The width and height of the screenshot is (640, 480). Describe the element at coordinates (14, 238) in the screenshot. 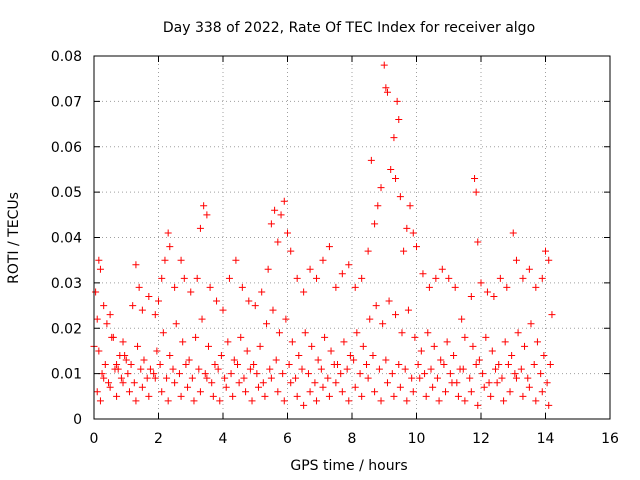

I see `y-axis-label: ROTI / TECUs` at that location.